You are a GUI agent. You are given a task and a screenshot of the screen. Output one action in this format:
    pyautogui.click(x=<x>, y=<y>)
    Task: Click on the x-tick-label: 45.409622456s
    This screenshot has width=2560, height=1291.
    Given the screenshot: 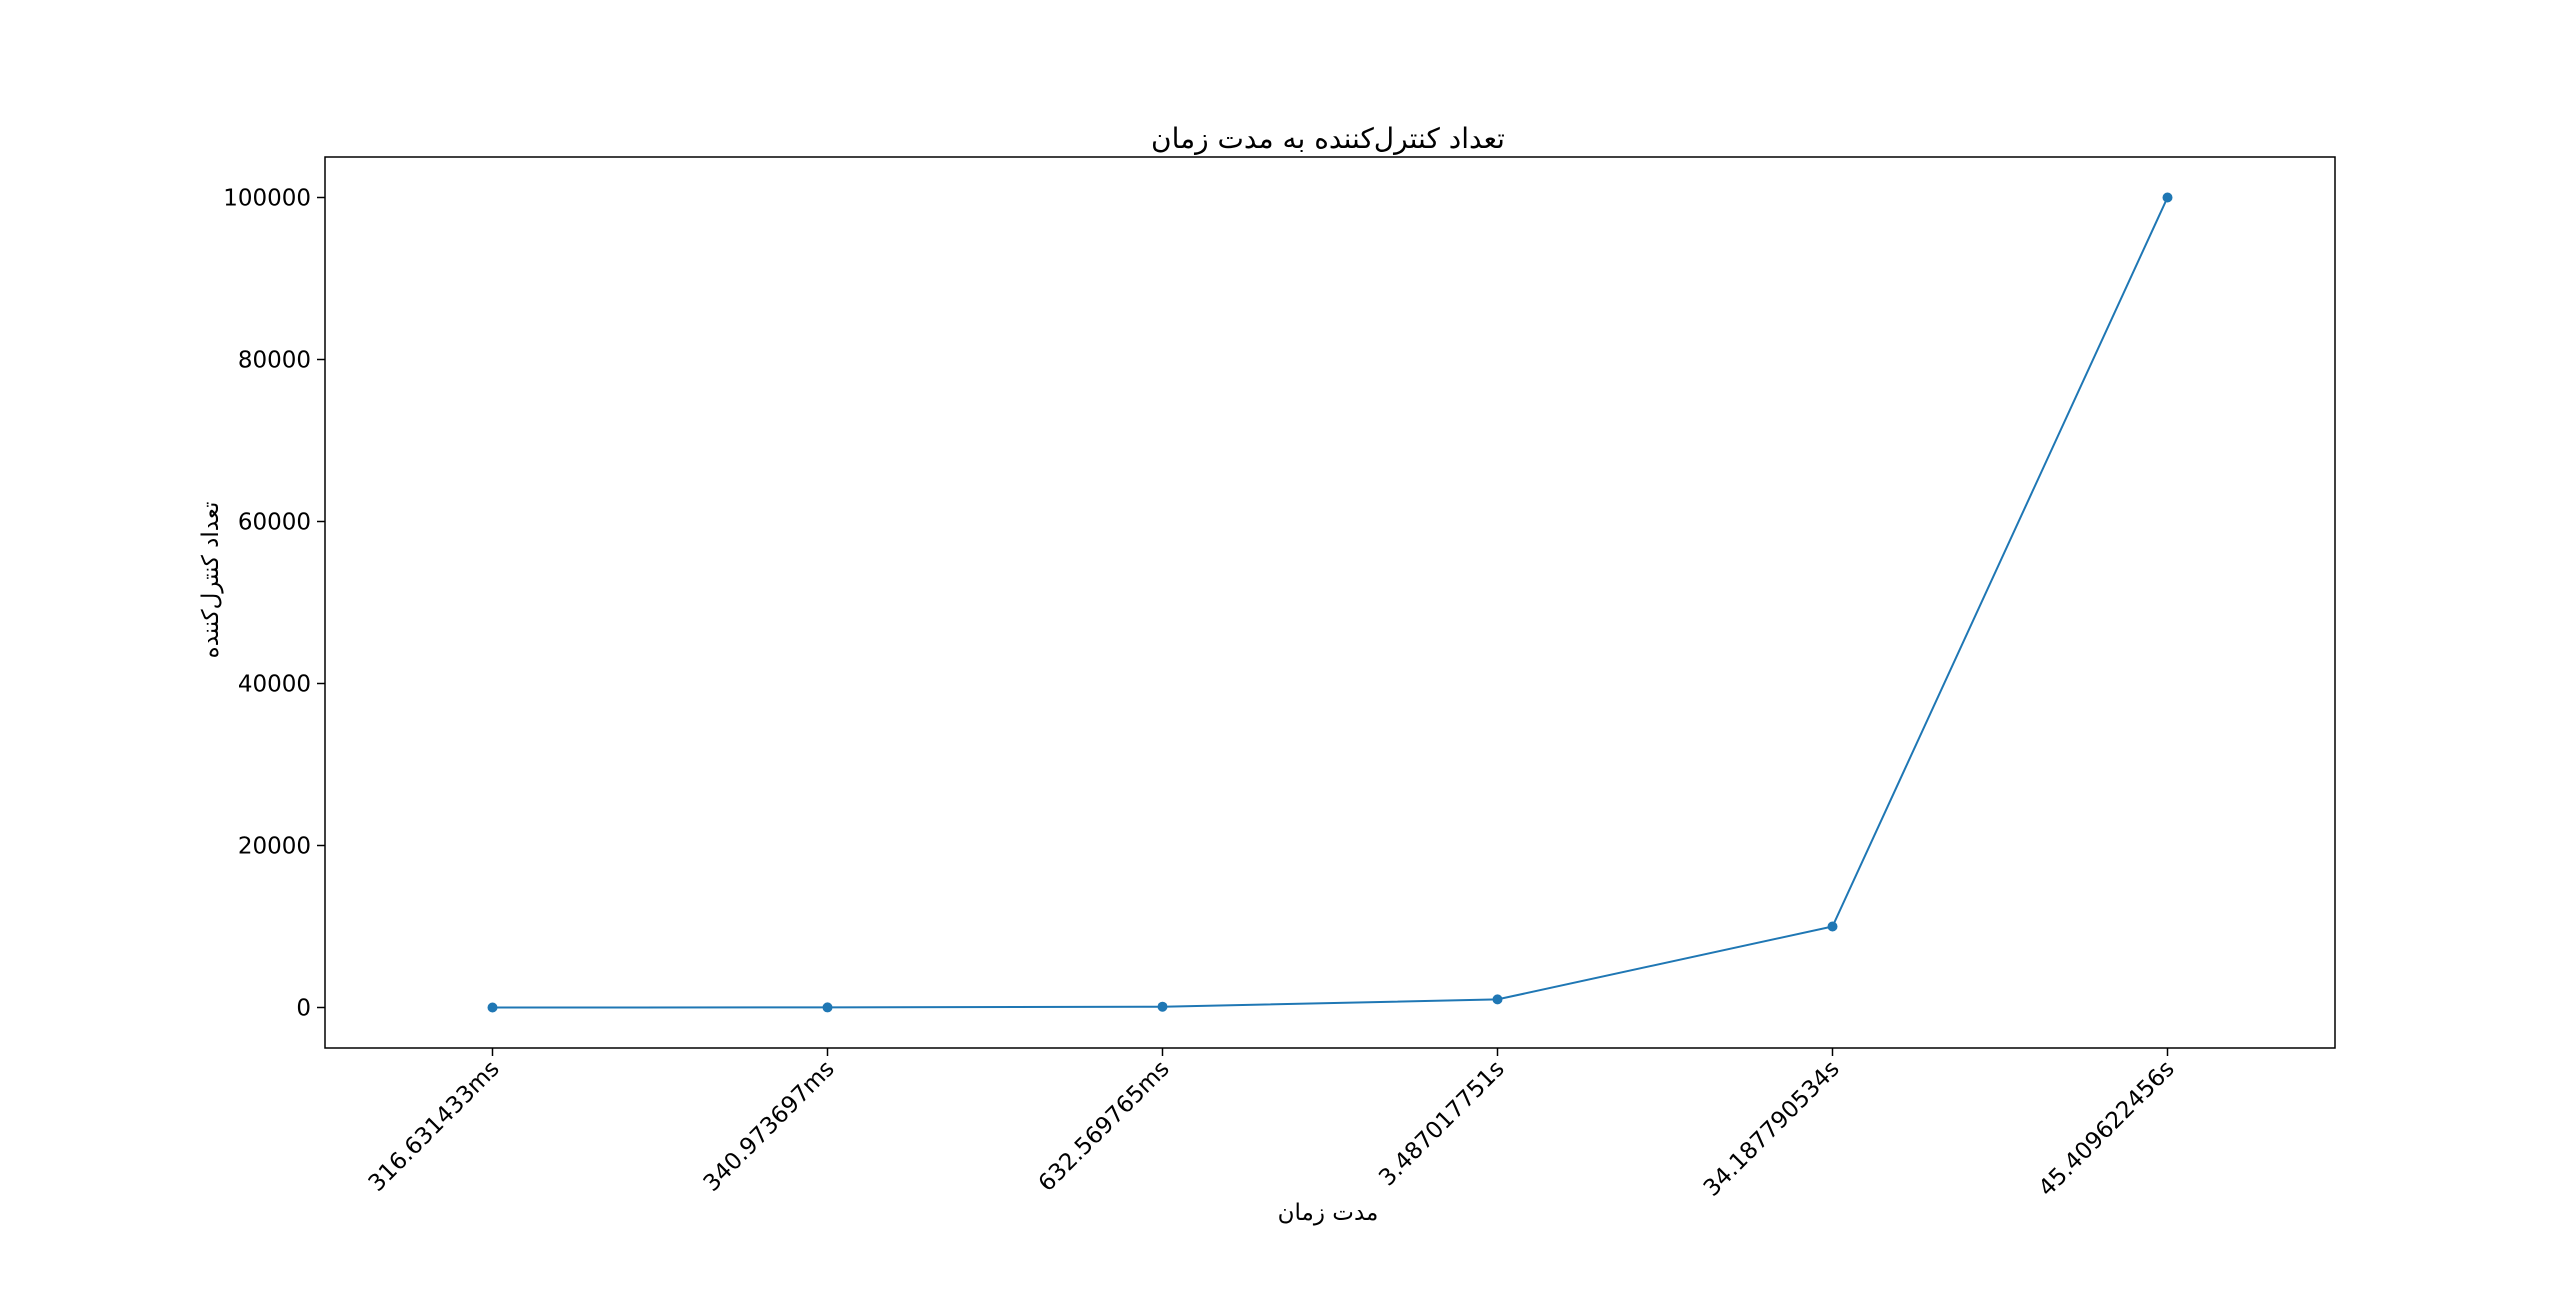 What is the action you would take?
    pyautogui.click(x=2107, y=1129)
    